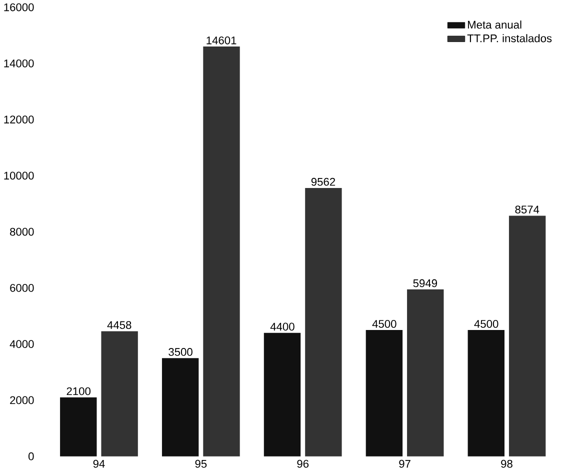 The image size is (568, 471). What do you see at coordinates (201, 464) in the screenshot?
I see `x-tick-label: 95` at bounding box center [201, 464].